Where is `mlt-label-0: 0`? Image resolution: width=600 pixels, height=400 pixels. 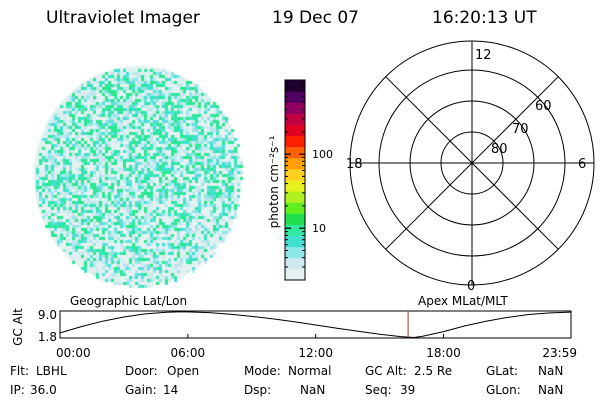
mlt-label-0: 0 is located at coordinates (471, 286).